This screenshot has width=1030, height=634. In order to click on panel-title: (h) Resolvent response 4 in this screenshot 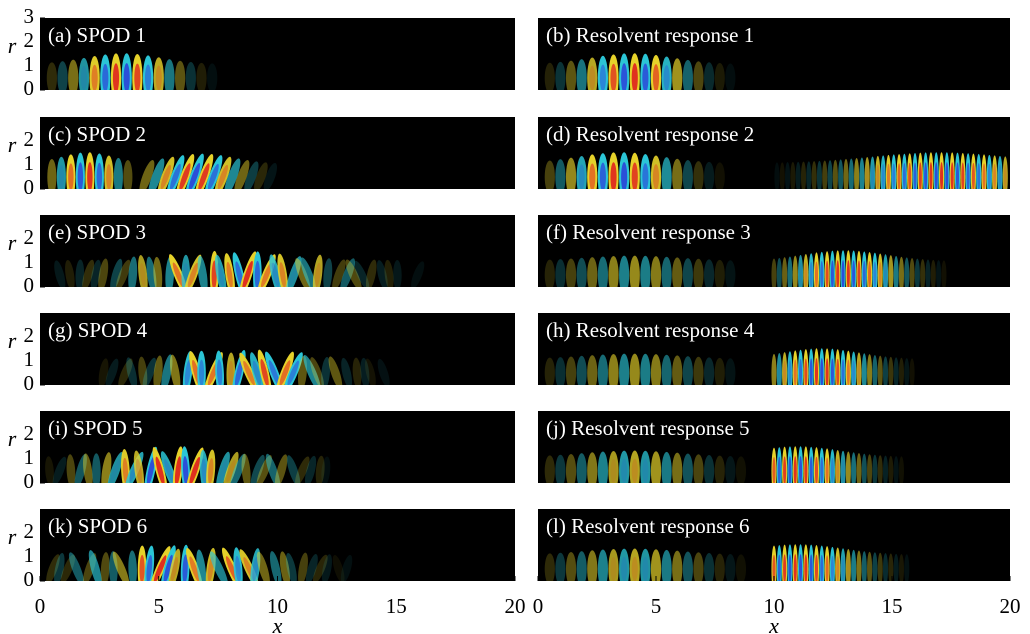, I will do `click(650, 330)`.